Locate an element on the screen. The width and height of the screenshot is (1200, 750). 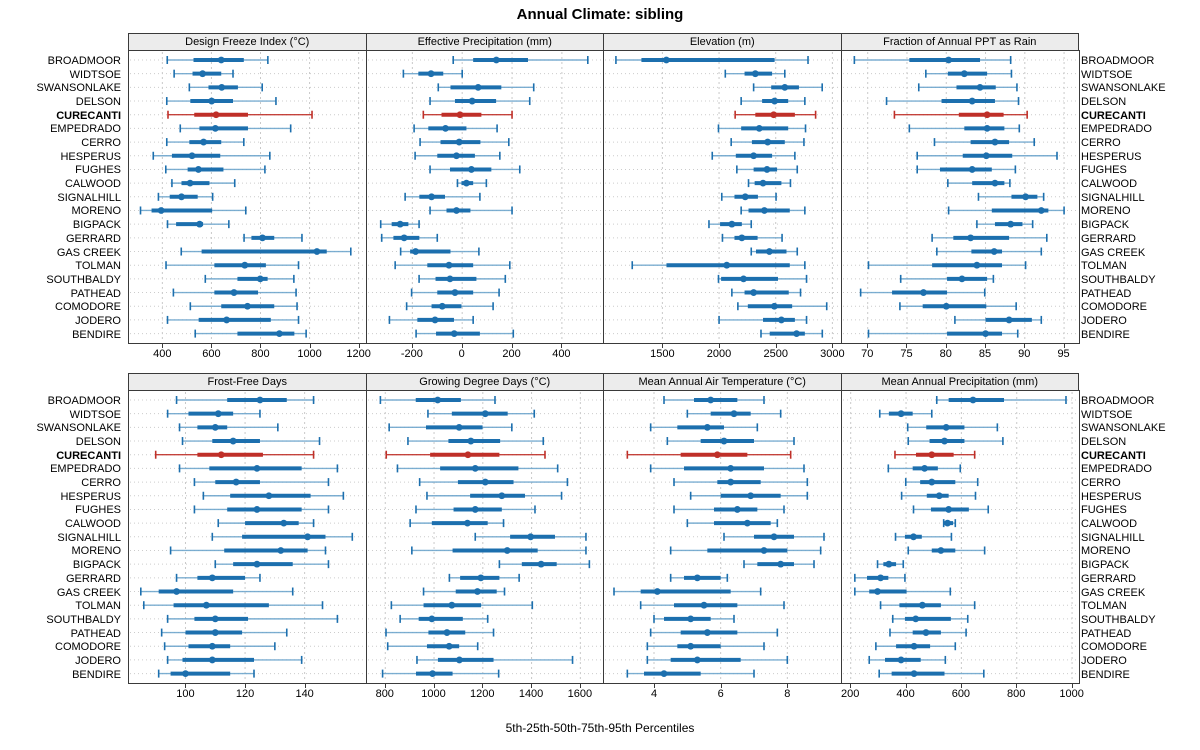
x-axis: 100 120 140 is located at coordinates (247, 694).